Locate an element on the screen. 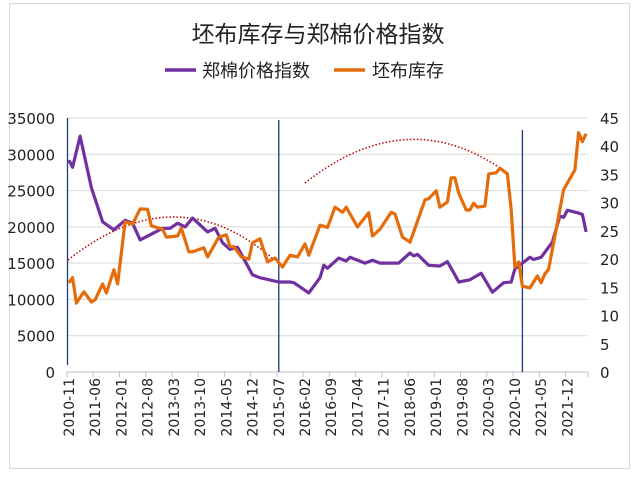  y-left-tick-label: 35000 is located at coordinates (31, 119).